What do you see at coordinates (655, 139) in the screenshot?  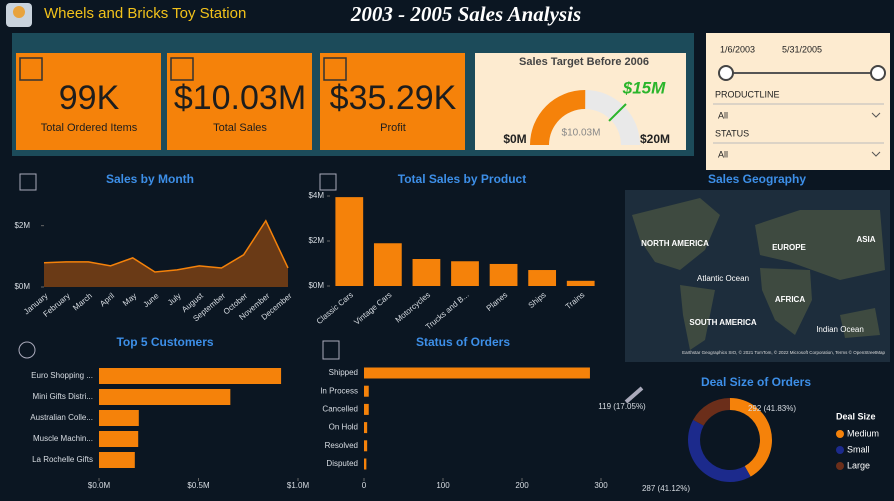 I see `gauge-tick-label: $20M` at bounding box center [655, 139].